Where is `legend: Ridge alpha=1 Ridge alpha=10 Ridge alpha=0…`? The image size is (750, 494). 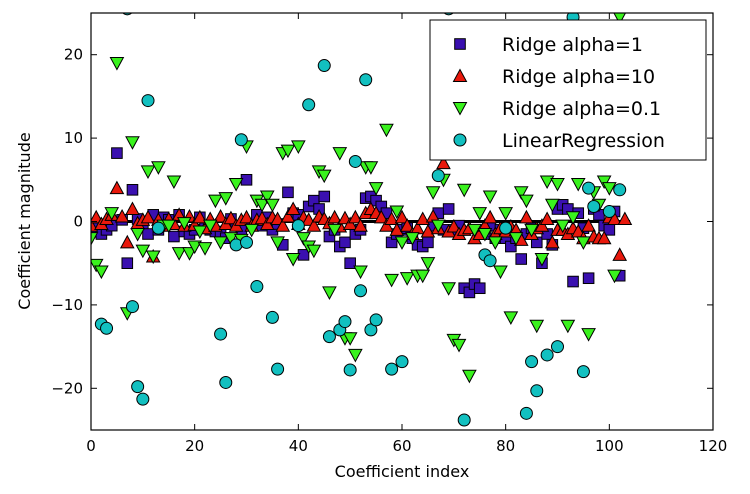
legend: Ridge alpha=1 Ridge alpha=10 Ridge alpha=0… is located at coordinates (568, 90).